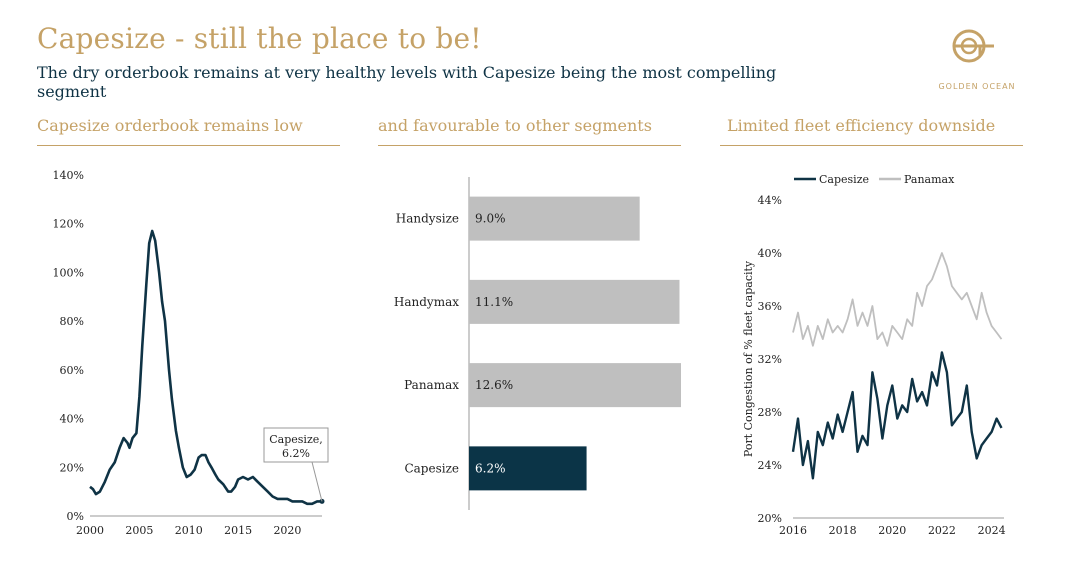 This screenshot has width=1071, height=566. Describe the element at coordinates (793, 530) in the screenshot. I see `x-tick-label: 2016` at that location.